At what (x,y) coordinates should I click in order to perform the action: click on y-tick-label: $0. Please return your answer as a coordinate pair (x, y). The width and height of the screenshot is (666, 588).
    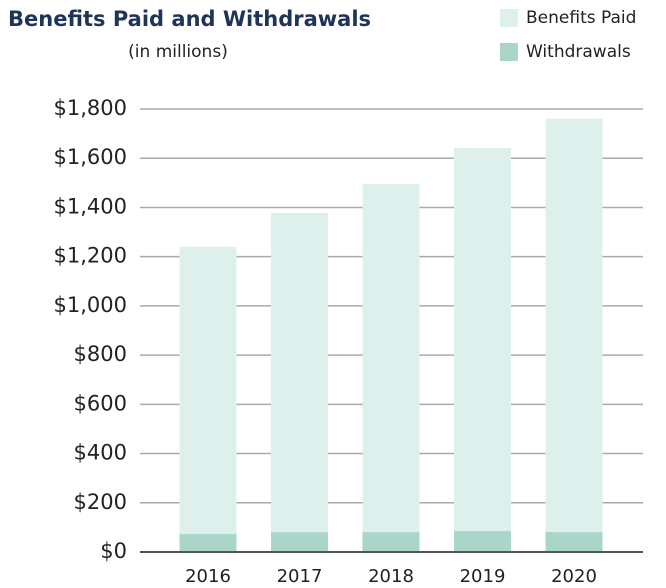
    Looking at the image, I should click on (113, 551).